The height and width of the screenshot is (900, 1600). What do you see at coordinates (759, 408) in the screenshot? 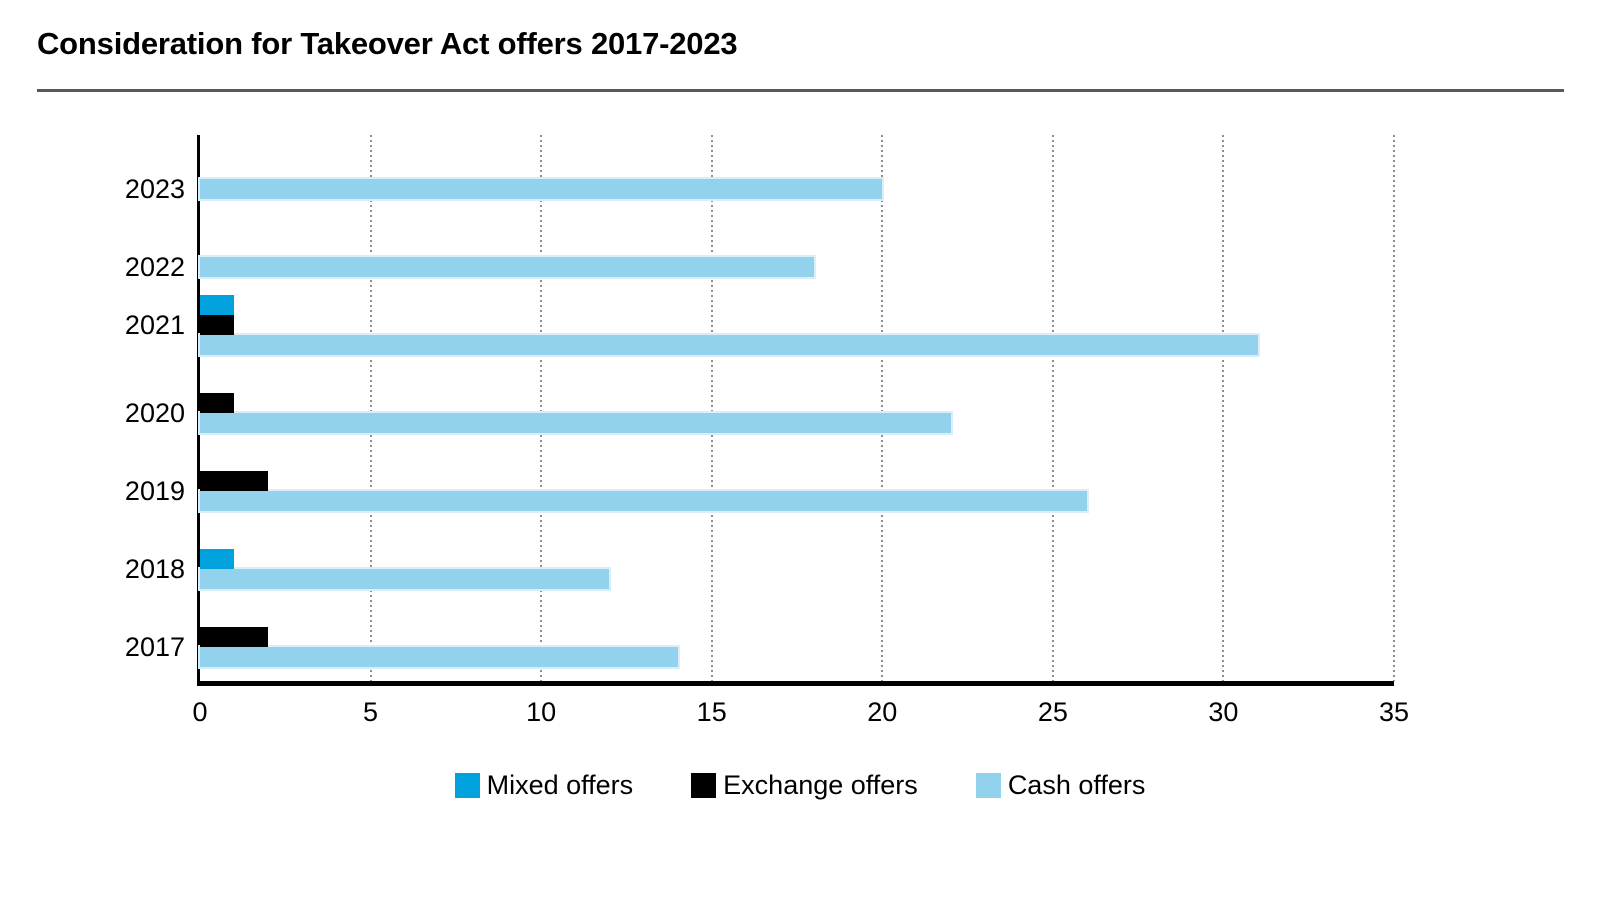
I see `chart-row-2020: 2020` at bounding box center [759, 408].